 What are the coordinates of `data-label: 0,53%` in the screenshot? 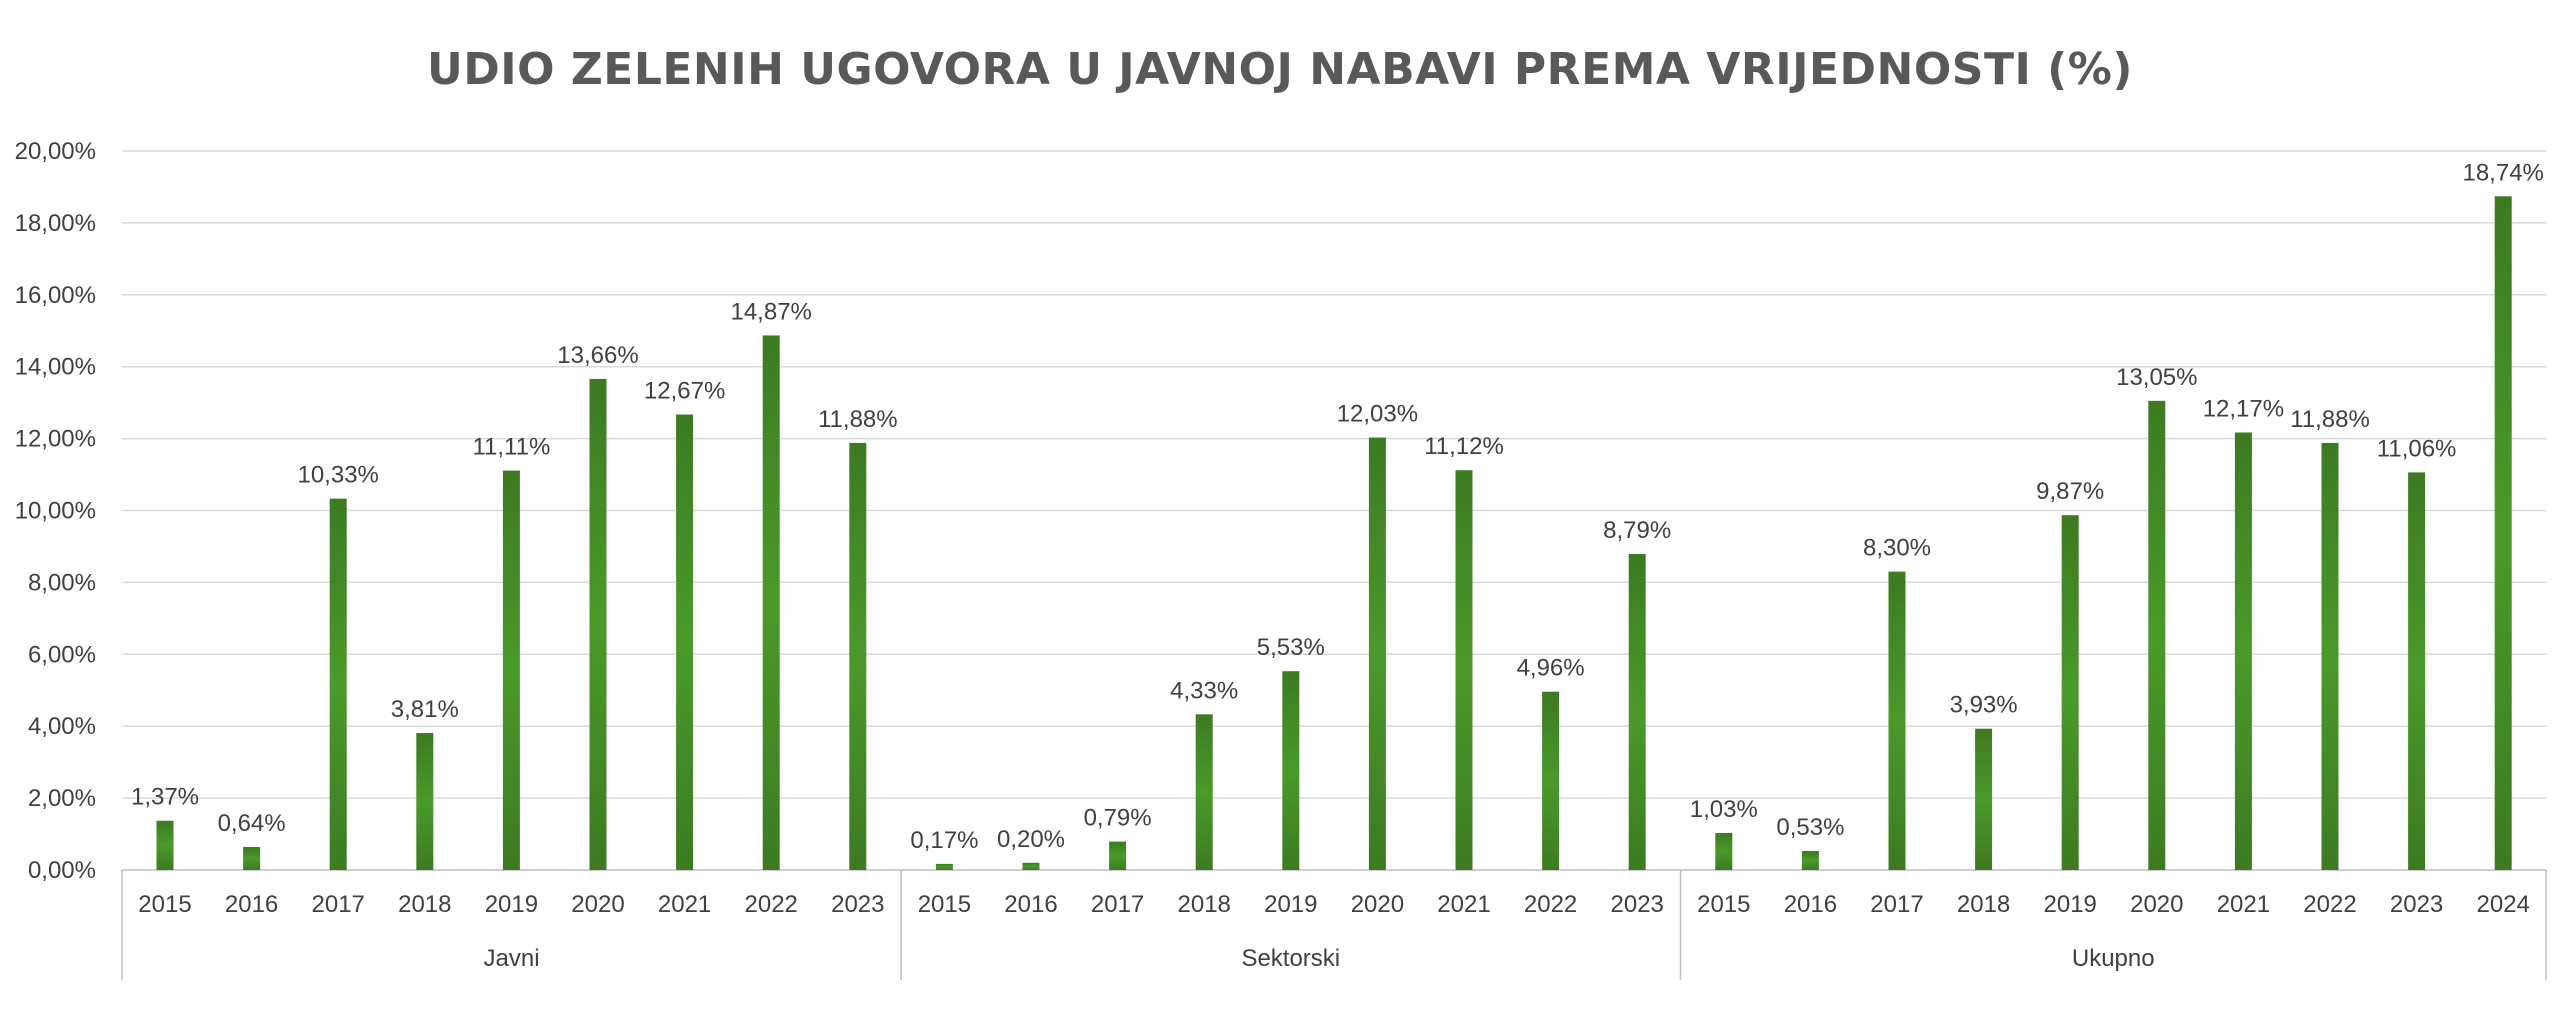 It's located at (1810, 827).